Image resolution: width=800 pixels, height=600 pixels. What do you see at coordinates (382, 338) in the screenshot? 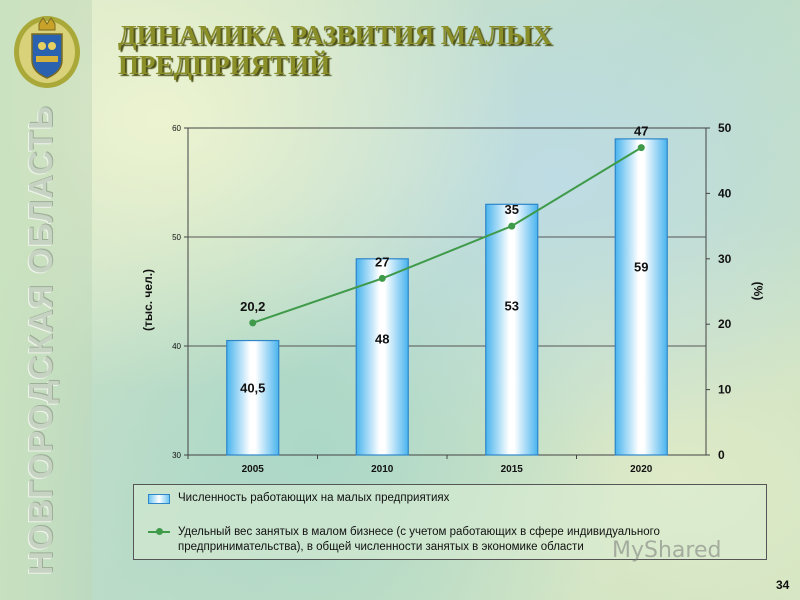
I see `bar-value-label: 48` at bounding box center [382, 338].